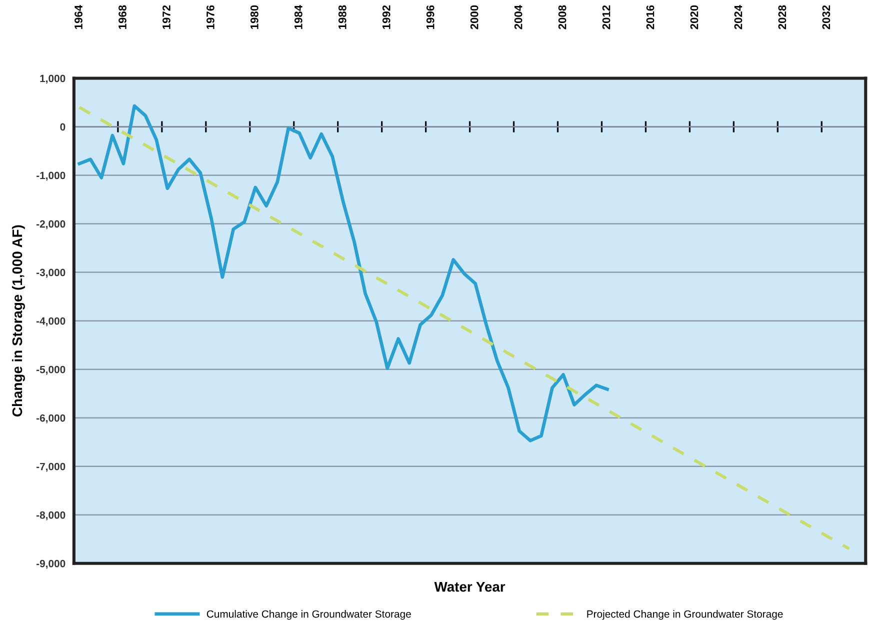  Describe the element at coordinates (51, 370) in the screenshot. I see `y-tick-label: -5,000` at that location.